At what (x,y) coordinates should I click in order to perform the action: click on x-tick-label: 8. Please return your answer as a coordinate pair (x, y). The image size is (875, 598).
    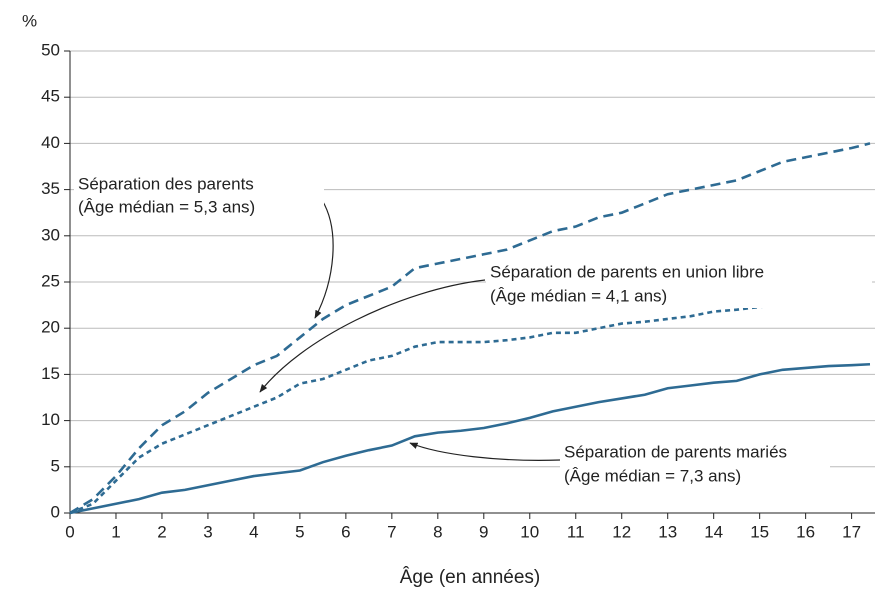
    Looking at the image, I should click on (437, 531).